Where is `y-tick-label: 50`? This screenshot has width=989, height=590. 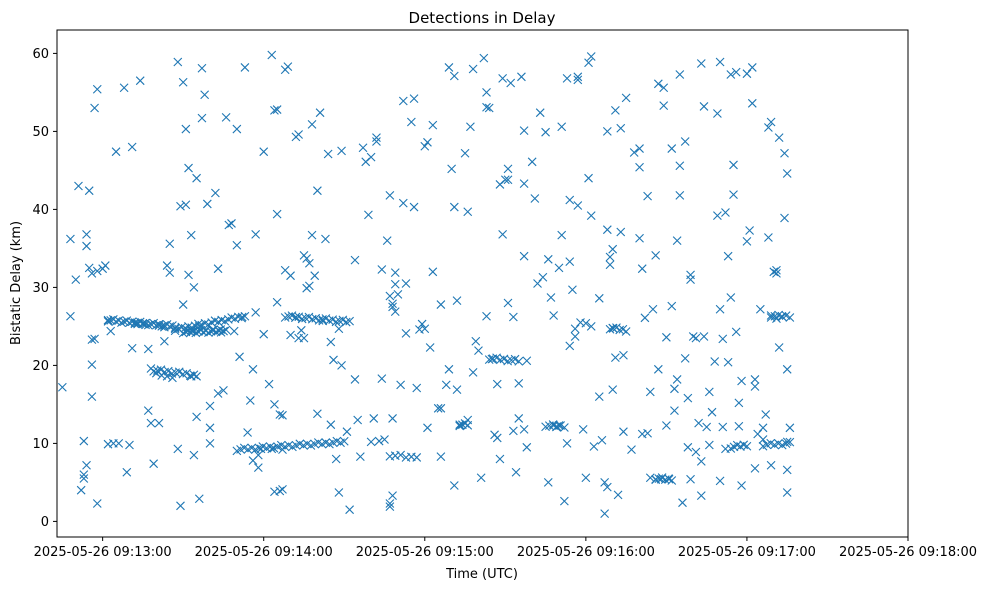
y-tick-label: 50 is located at coordinates (40, 132).